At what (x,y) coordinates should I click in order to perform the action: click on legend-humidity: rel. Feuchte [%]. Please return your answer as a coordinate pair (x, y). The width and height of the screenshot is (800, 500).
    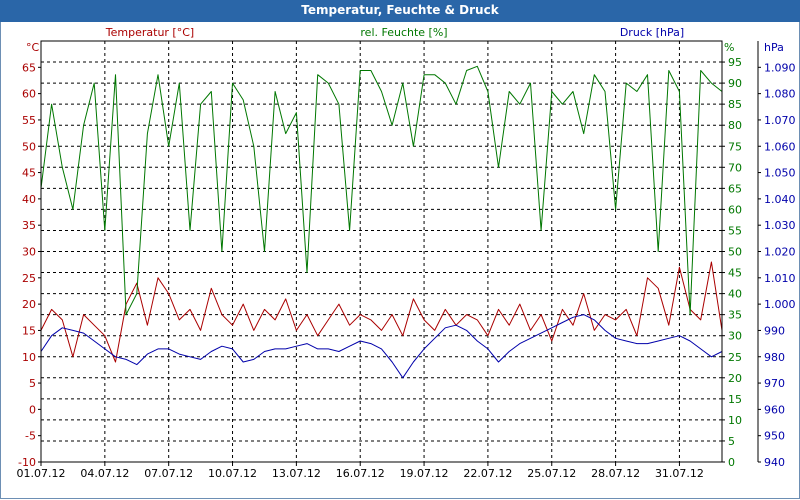
    Looking at the image, I should click on (403, 32).